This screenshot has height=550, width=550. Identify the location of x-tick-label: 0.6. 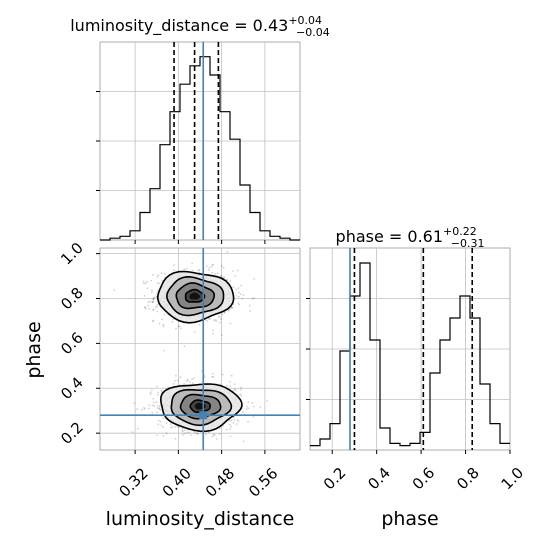
(424, 479).